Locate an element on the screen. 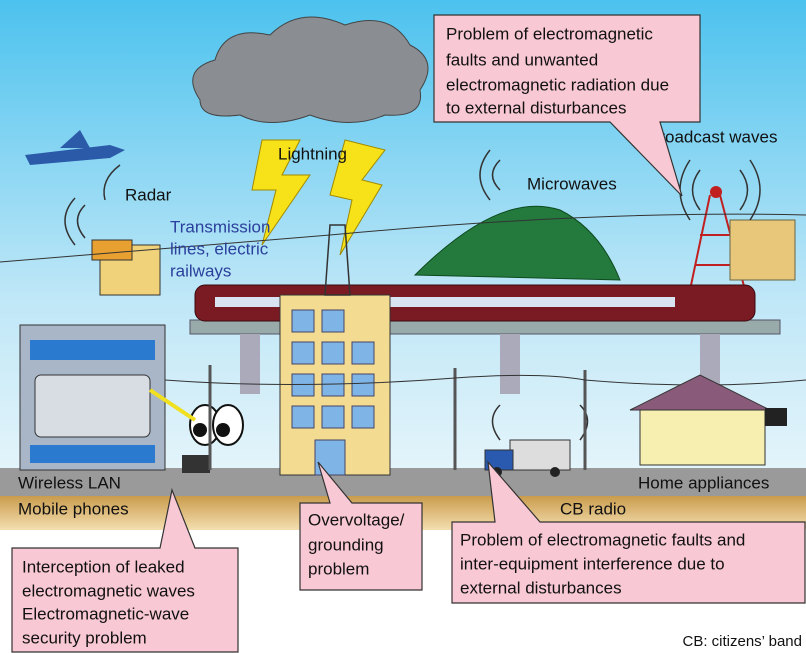  label-cb-radio: CB radio is located at coordinates (593, 508).